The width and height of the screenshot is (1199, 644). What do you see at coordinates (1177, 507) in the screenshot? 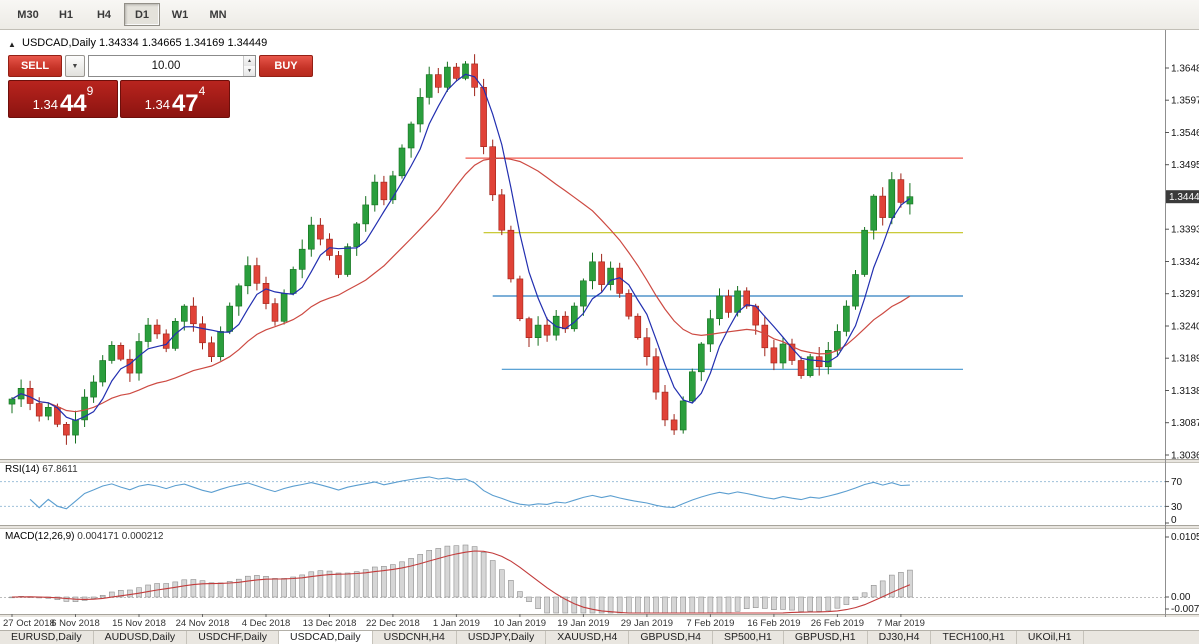
I see `svg-text: 30` at bounding box center [1177, 507].